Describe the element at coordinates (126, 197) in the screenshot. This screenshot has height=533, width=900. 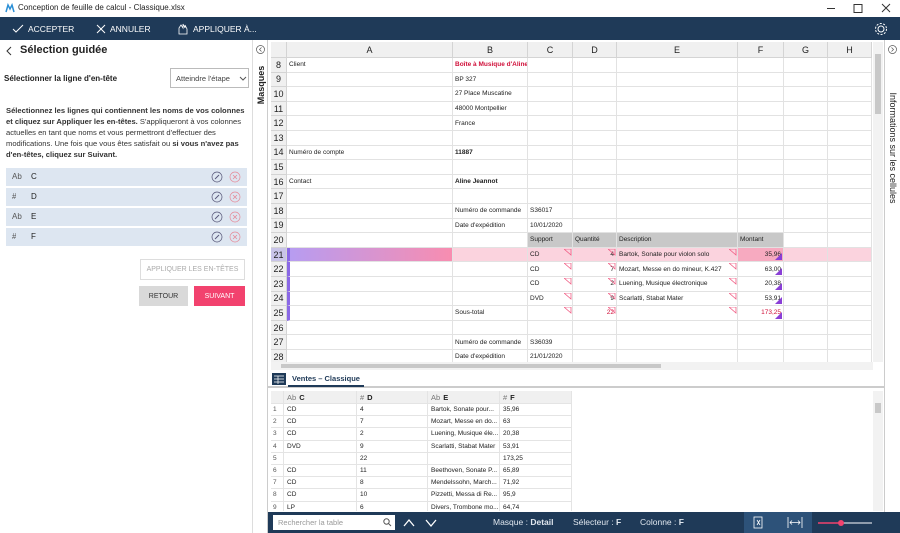
I see `column-item: # D` at that location.